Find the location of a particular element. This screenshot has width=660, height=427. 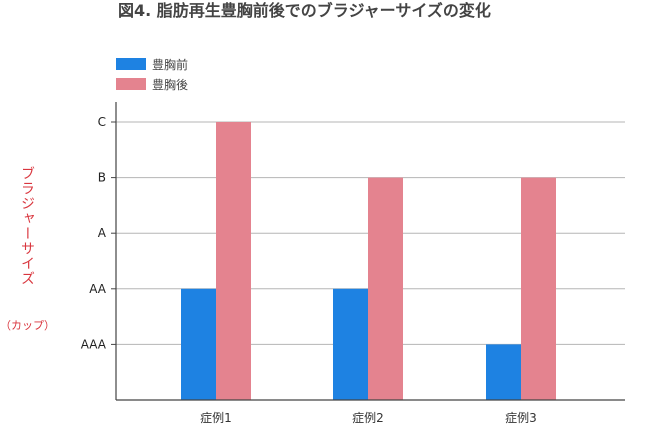

y-tick-label-5: C is located at coordinates (102, 122).